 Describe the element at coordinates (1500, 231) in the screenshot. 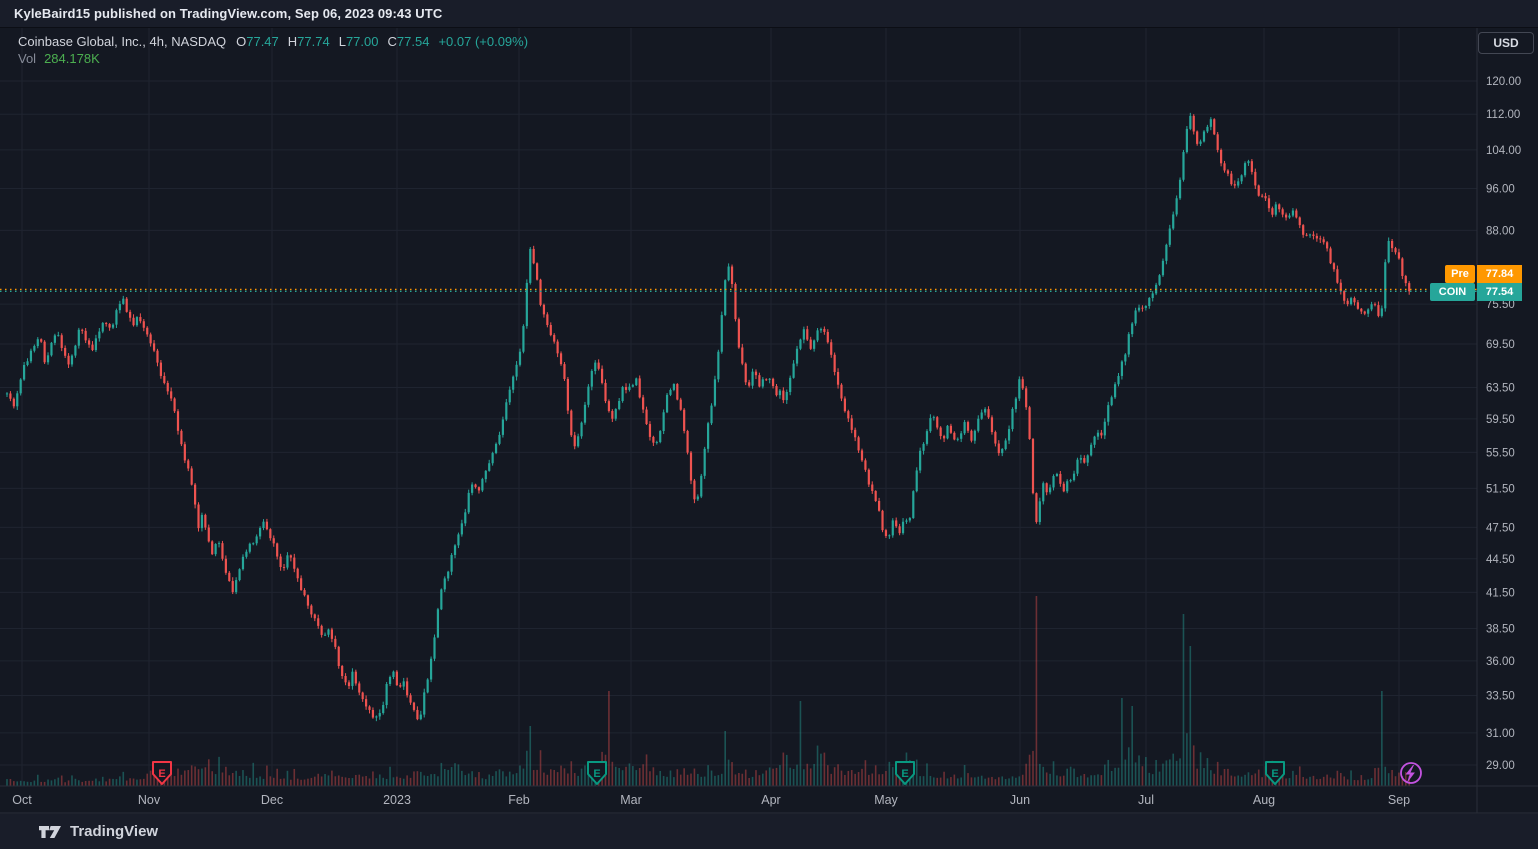

I see `svg-text: 88.00` at that location.